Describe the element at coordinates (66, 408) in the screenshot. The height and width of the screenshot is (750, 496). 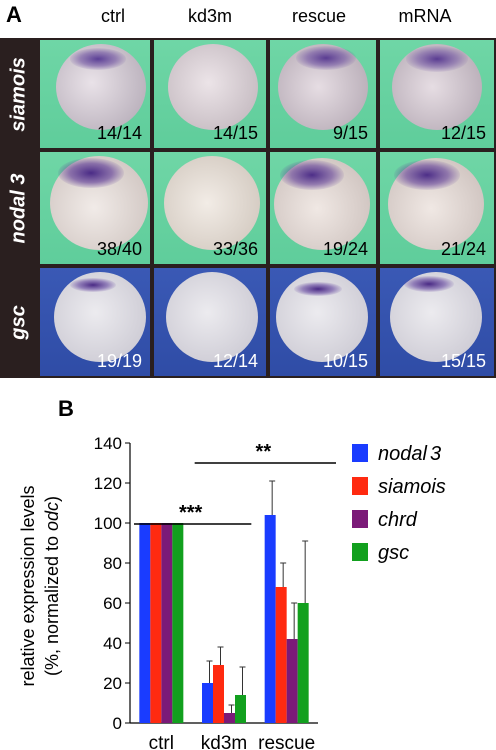
I see `panel-b-letter: B` at that location.